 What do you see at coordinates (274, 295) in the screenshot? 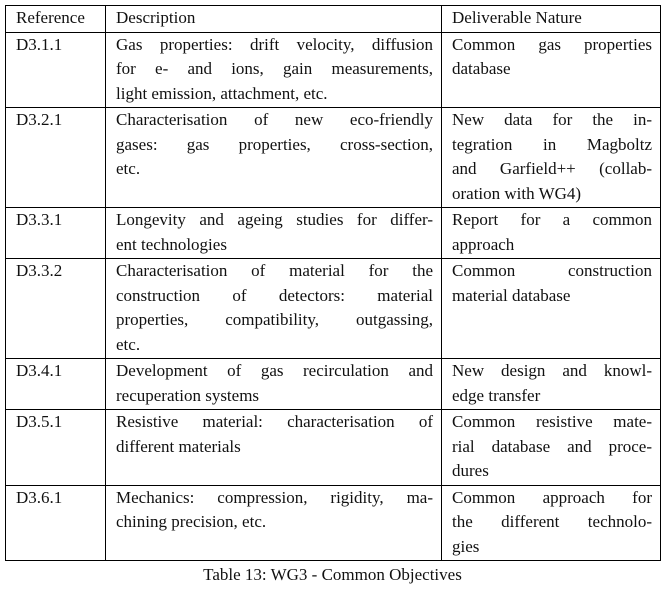
I see `cell-line: construction of detectors: material` at bounding box center [274, 295].